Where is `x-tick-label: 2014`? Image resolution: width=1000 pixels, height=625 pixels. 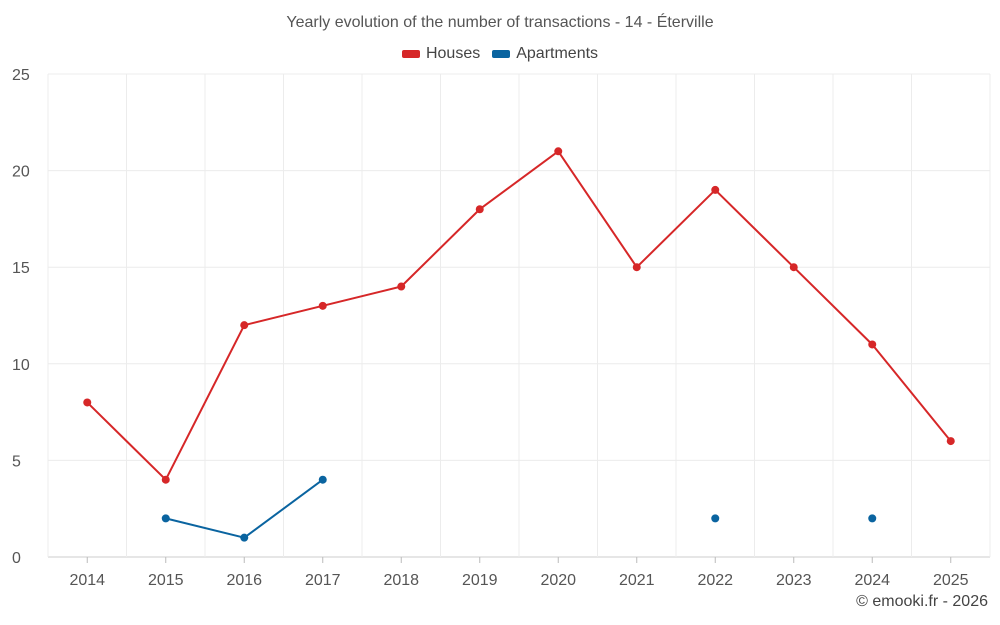
x-tick-label: 2014 is located at coordinates (87, 580).